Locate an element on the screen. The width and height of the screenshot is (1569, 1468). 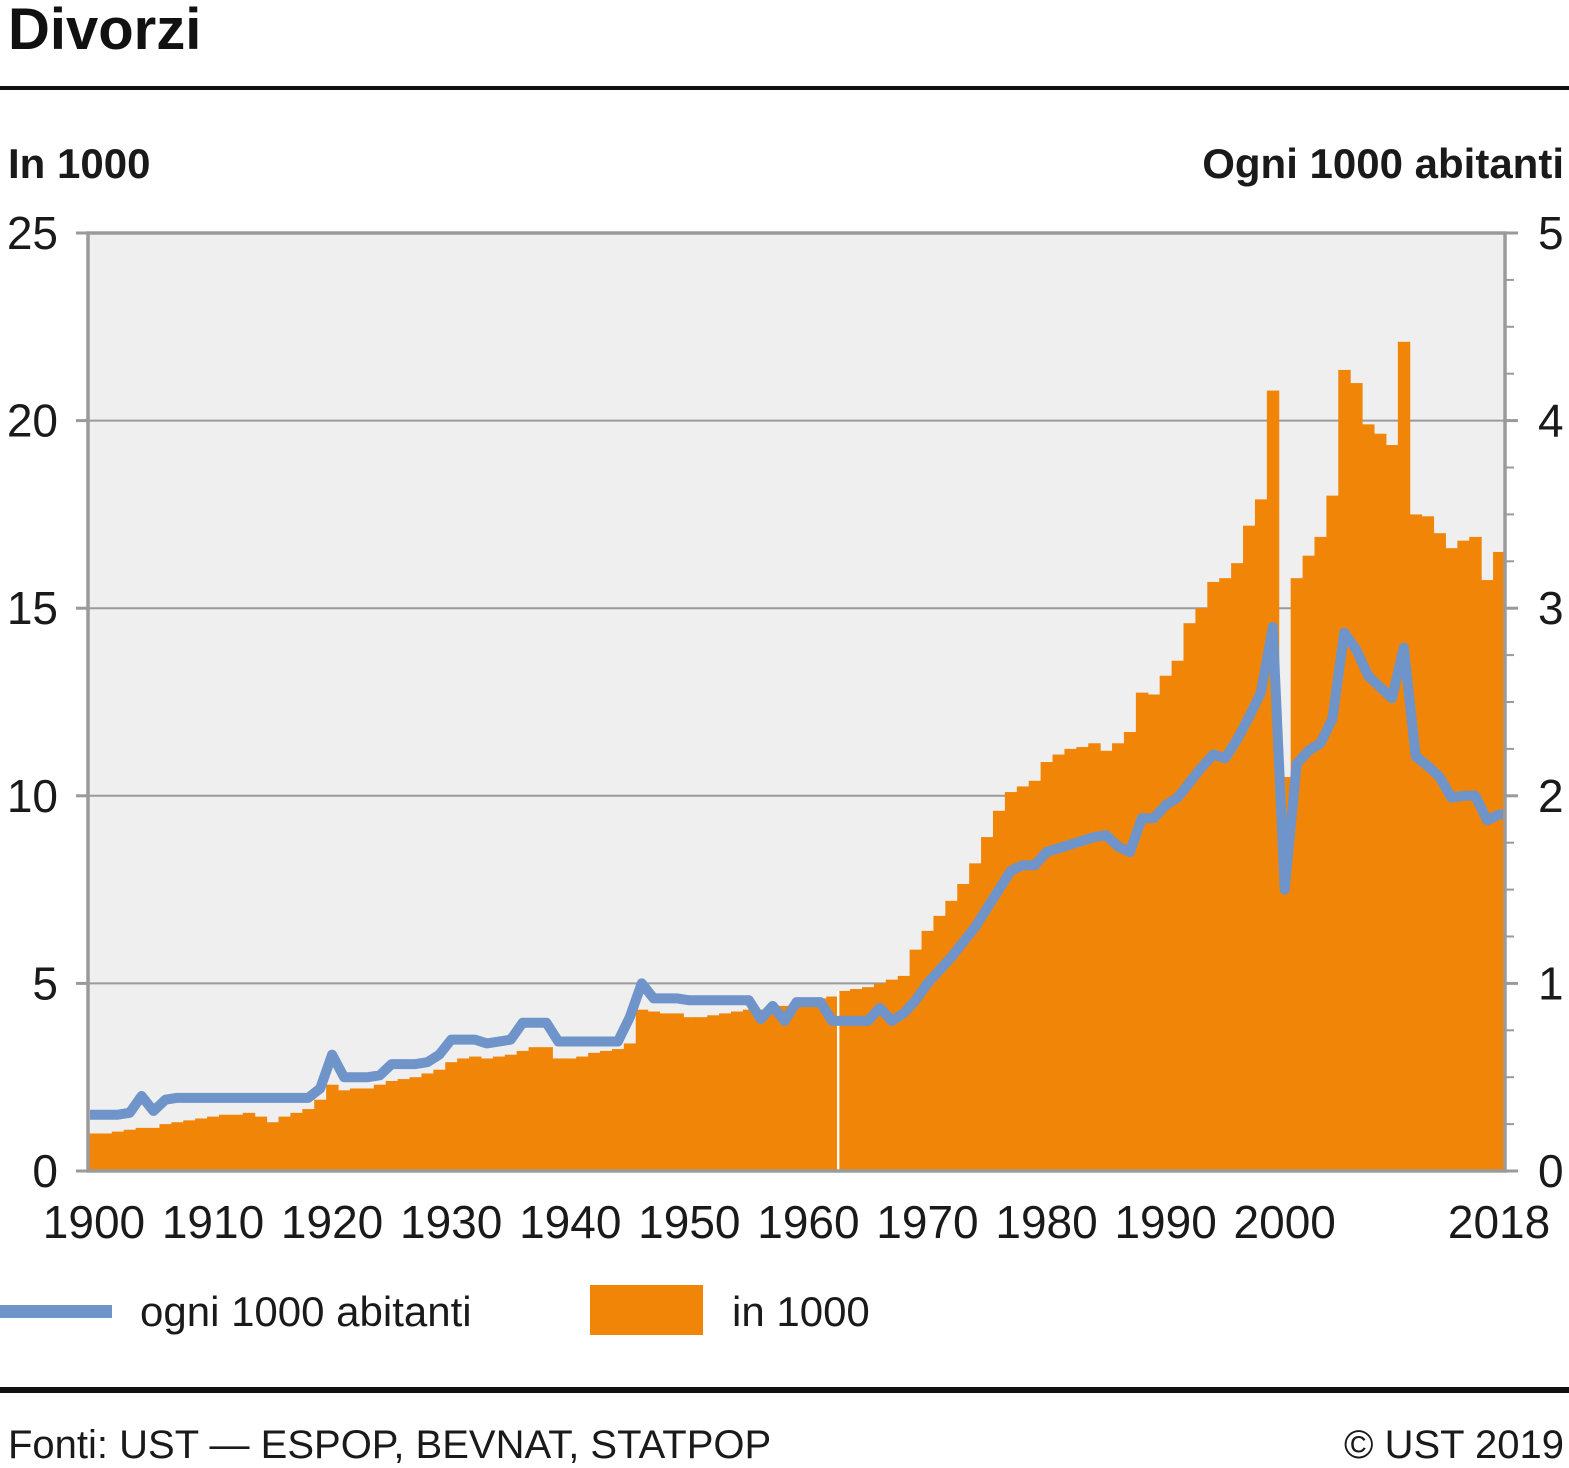
bar-year-1907 is located at coordinates (177, 1146).